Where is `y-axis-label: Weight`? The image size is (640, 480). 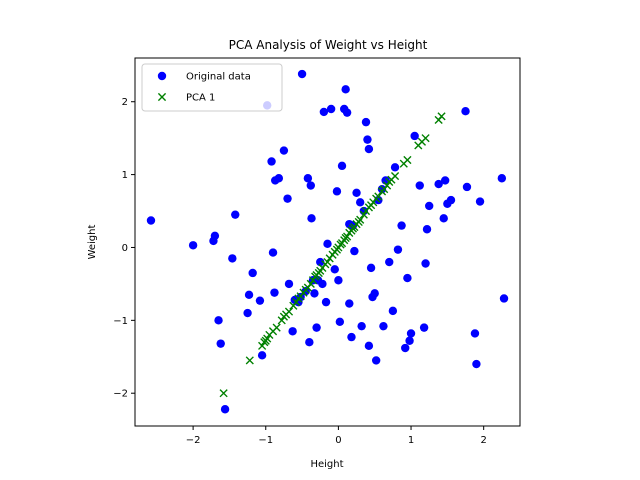
y-axis-label: Weight is located at coordinates (92, 242).